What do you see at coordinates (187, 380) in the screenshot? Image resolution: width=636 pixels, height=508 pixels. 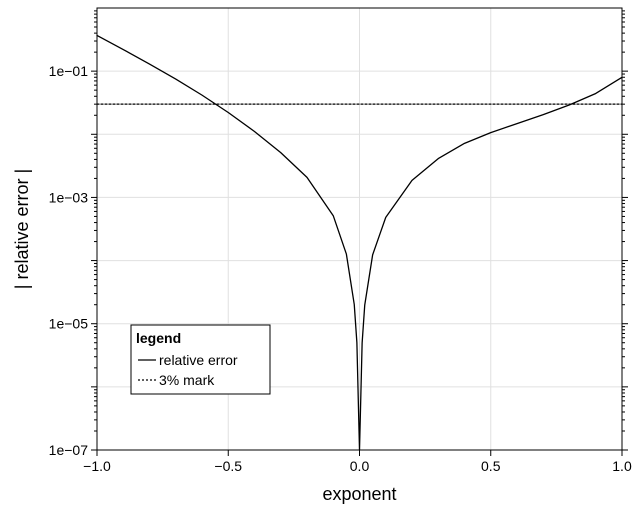 I see `legend-label-3pct-mark: 3% mark` at bounding box center [187, 380].